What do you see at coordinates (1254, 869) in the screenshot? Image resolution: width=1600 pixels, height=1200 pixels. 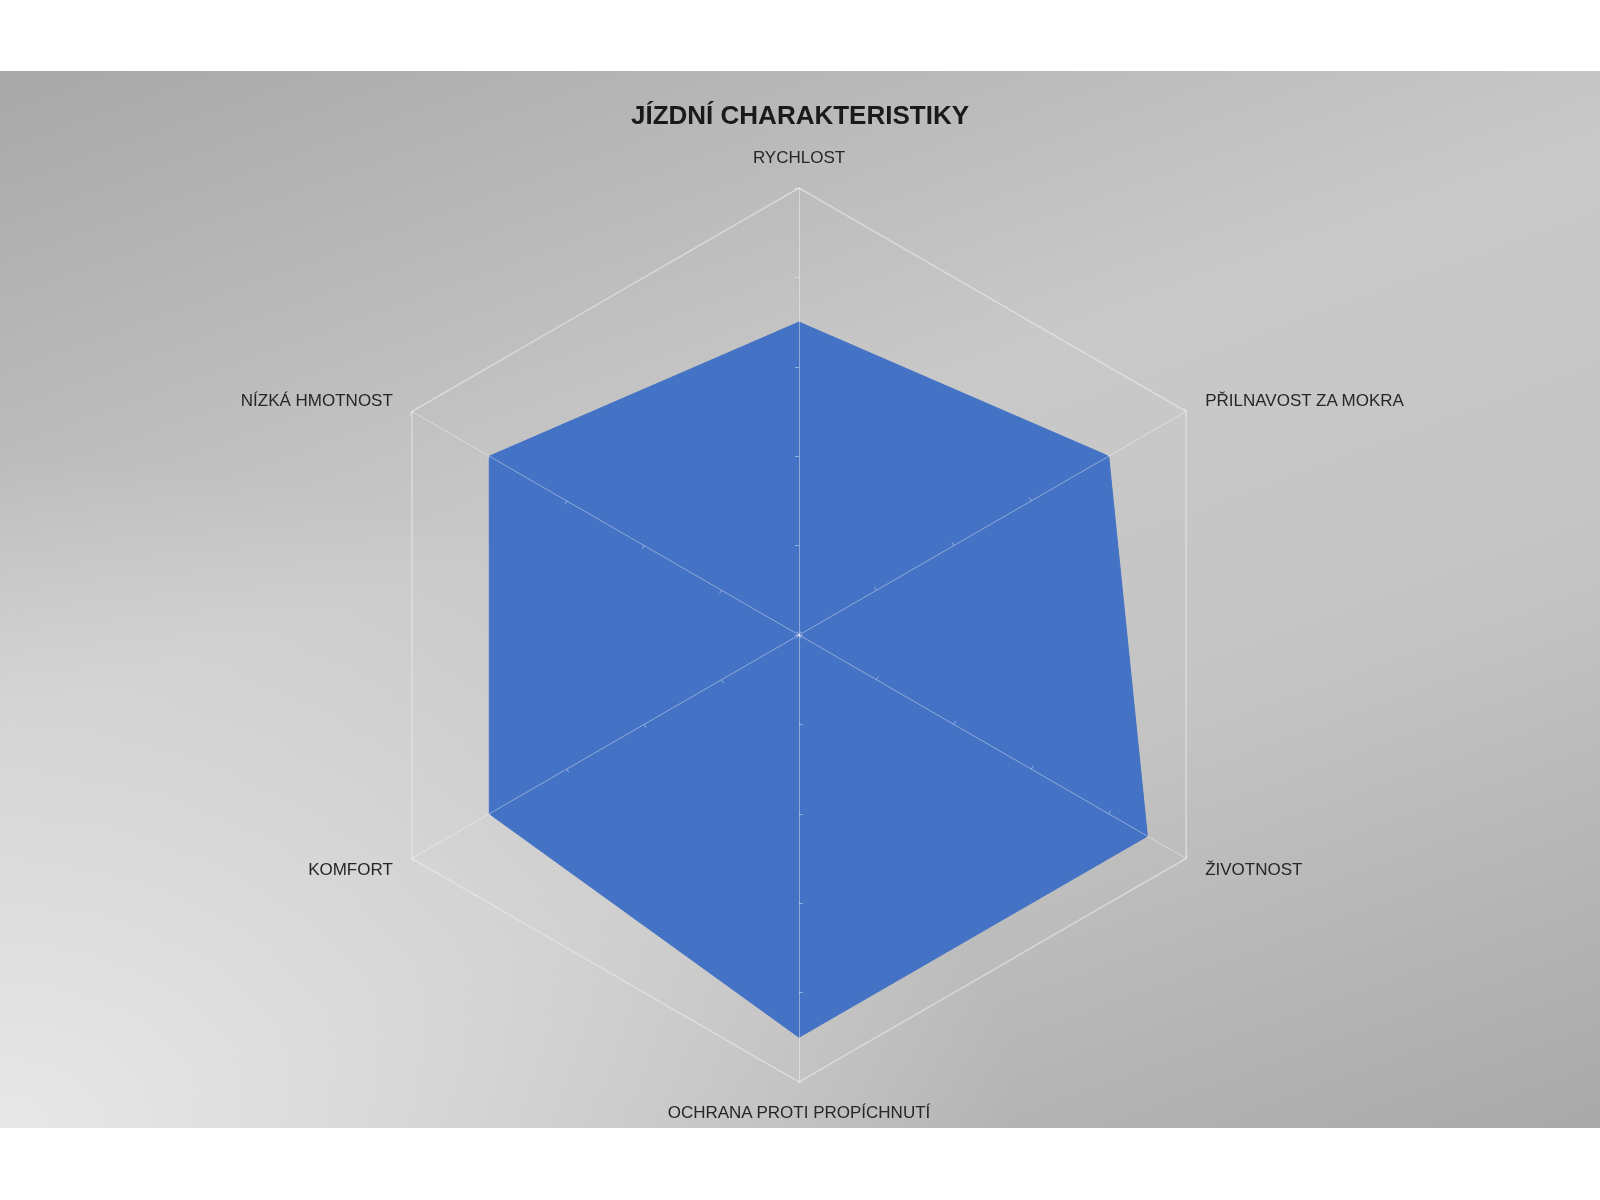 I see `spoke-label: ŽIVOTNOST` at bounding box center [1254, 869].